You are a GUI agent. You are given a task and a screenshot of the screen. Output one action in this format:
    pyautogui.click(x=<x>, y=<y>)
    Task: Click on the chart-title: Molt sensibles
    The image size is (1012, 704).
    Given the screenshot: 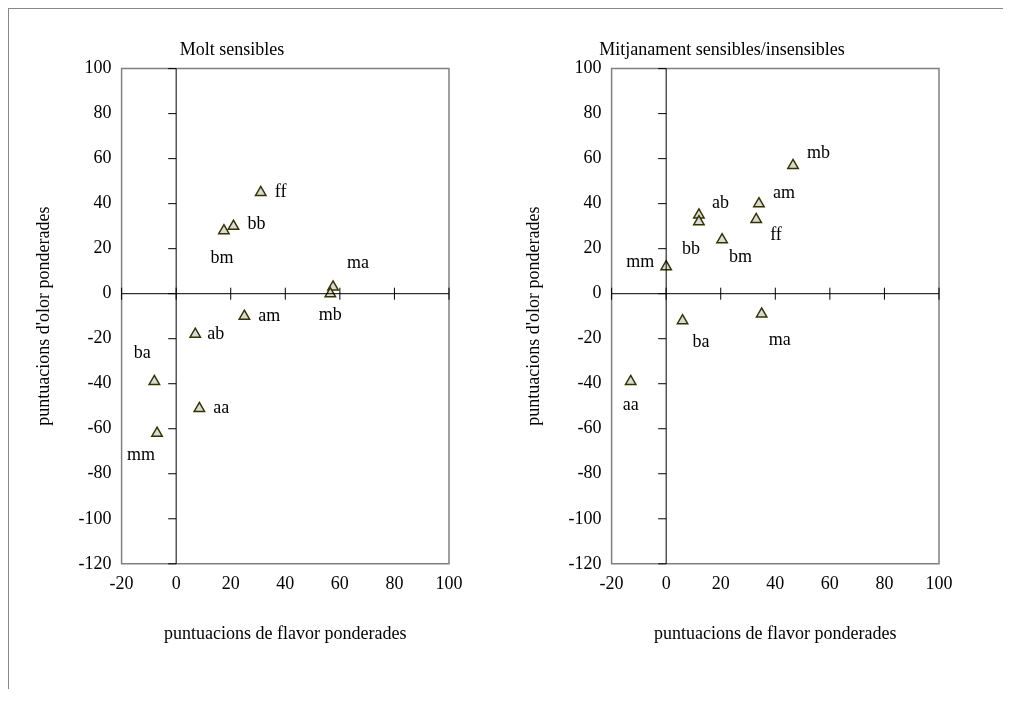 What is the action you would take?
    pyautogui.click(x=232, y=48)
    